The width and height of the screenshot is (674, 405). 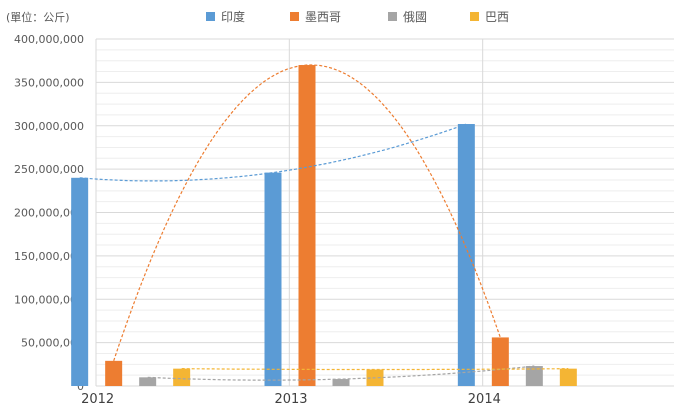 I want to click on legend-label: 俄國, so click(x=415, y=17).